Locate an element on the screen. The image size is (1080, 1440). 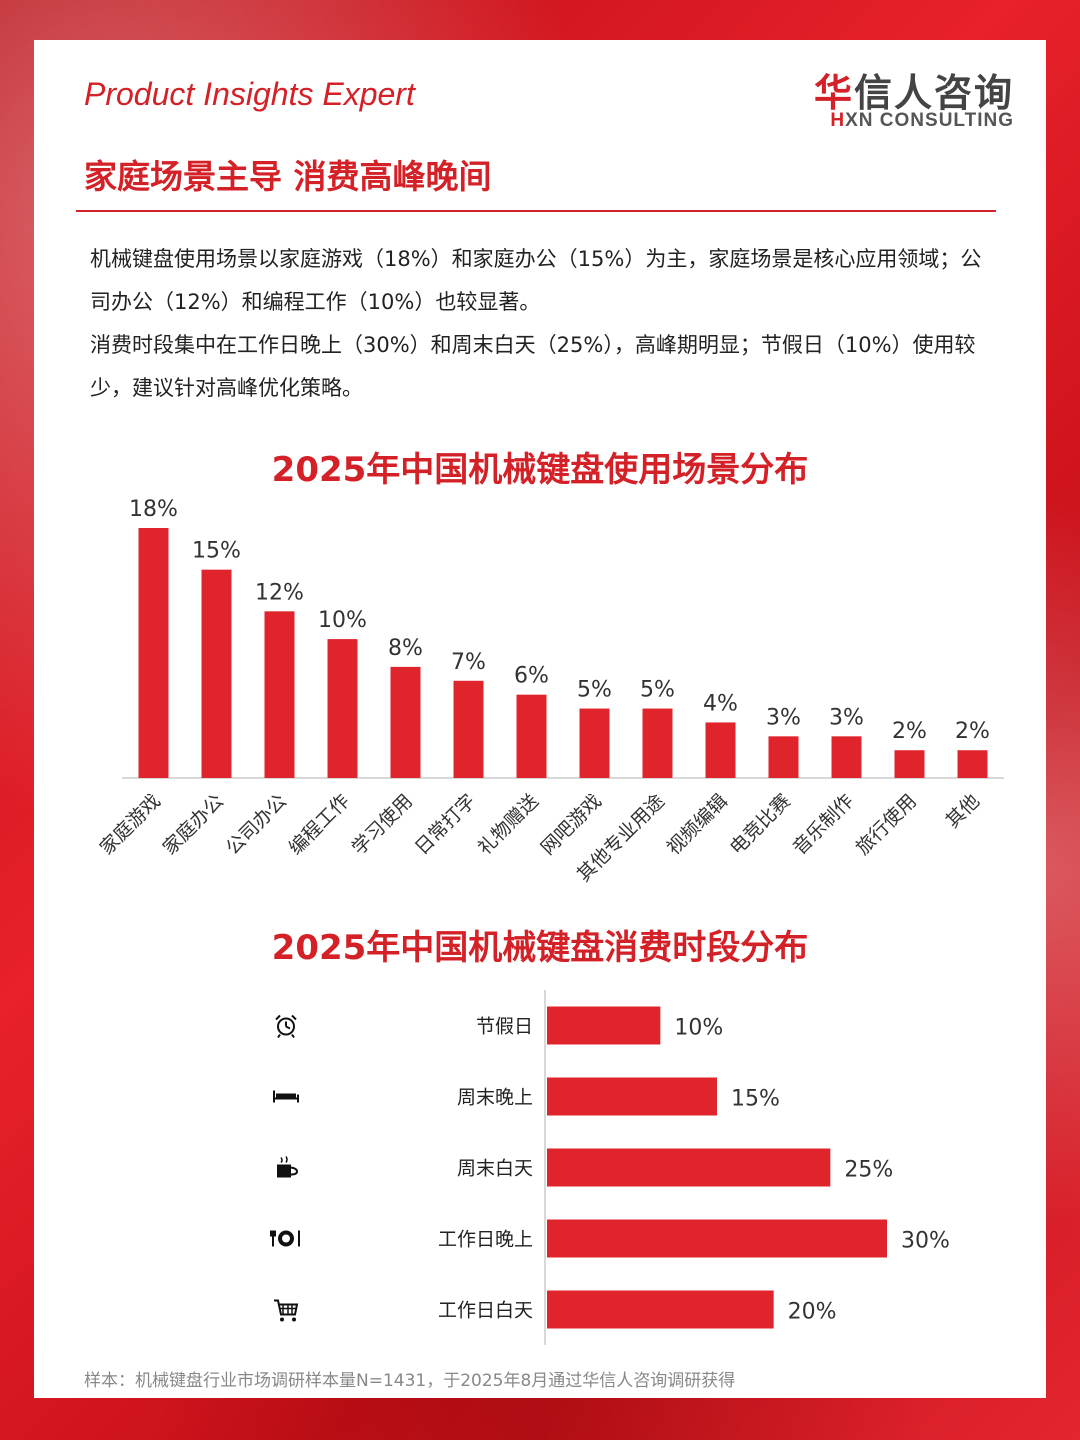
logo-cn-rest: 信人咨询 is located at coordinates (933, 93).